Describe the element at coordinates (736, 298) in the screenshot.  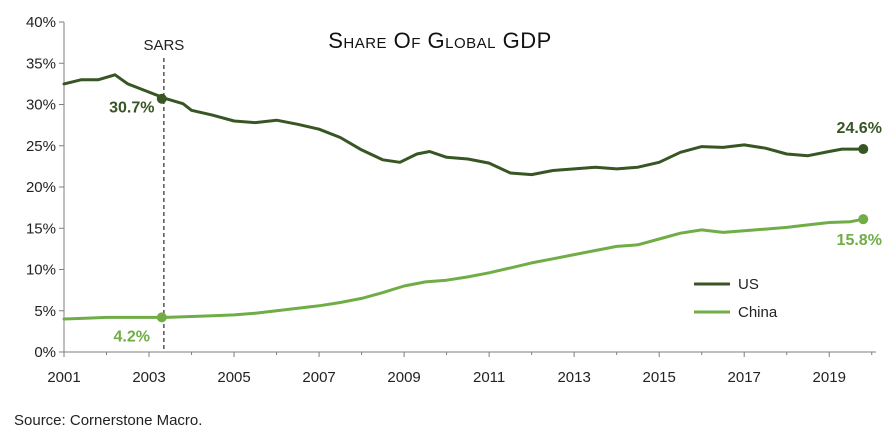
I see `legend: US China` at that location.